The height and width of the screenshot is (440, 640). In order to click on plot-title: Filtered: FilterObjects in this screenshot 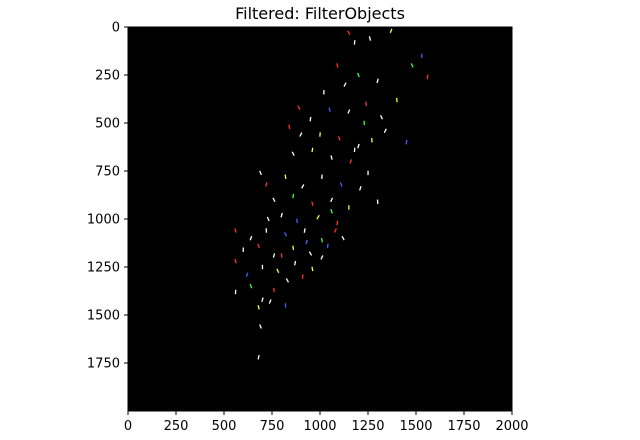, I will do `click(320, 13)`.